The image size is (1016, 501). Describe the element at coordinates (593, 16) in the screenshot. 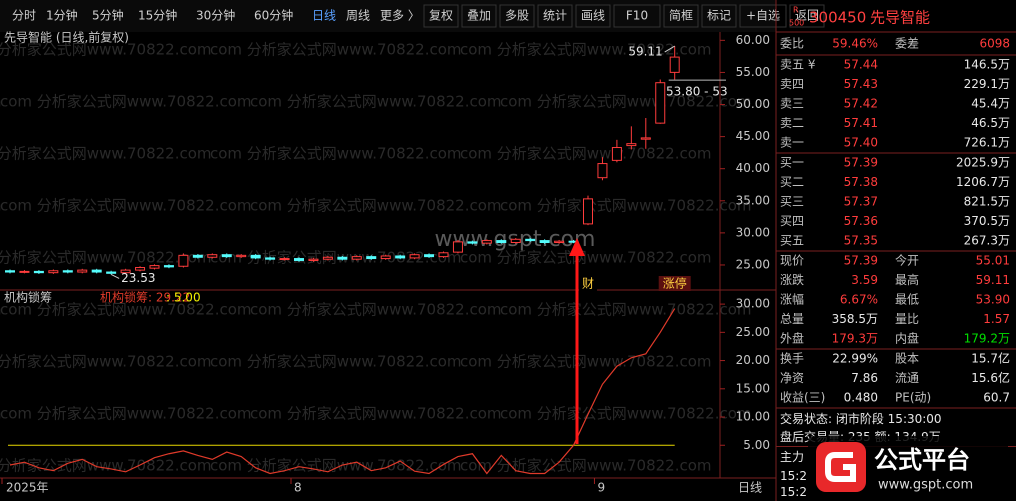

I see `toolbar-button: 画线` at that location.